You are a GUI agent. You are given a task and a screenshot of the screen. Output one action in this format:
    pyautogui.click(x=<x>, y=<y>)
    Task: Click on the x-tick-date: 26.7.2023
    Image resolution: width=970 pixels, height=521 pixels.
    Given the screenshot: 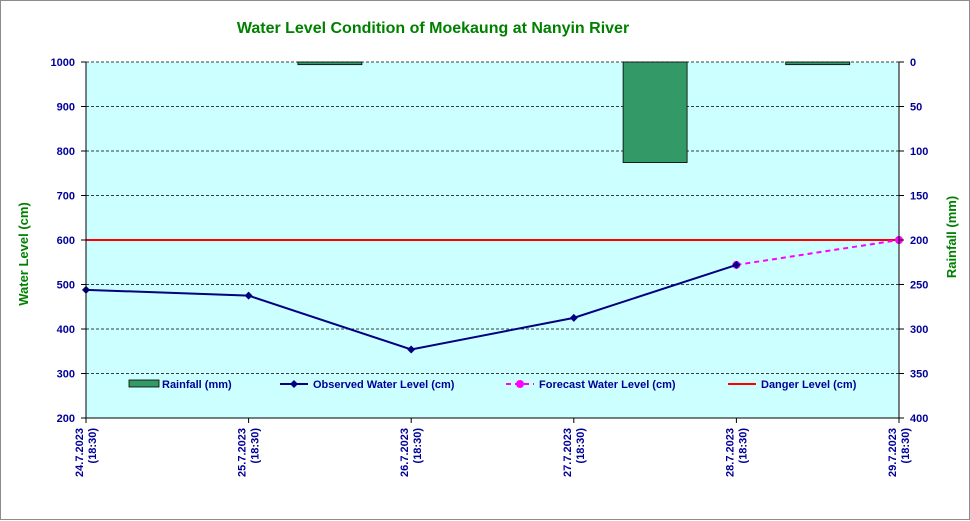 What is the action you would take?
    pyautogui.click(x=405, y=452)
    